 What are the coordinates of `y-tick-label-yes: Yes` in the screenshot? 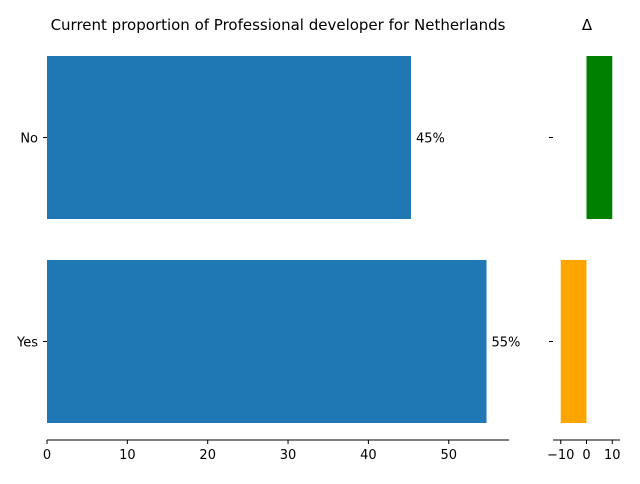 It's located at (27, 343).